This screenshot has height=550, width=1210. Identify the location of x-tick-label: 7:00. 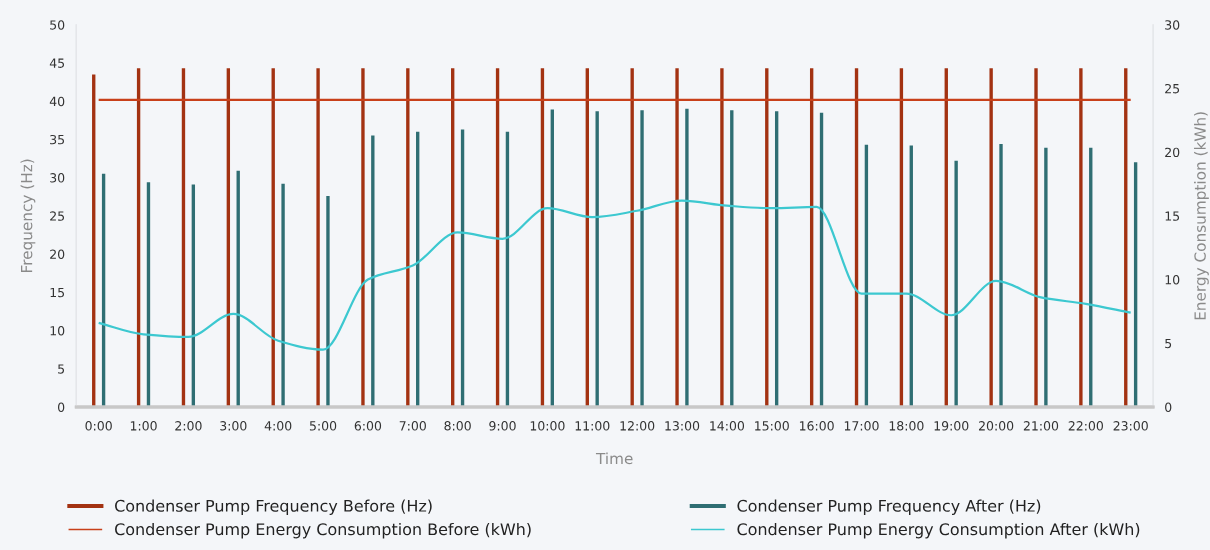
(412, 426).